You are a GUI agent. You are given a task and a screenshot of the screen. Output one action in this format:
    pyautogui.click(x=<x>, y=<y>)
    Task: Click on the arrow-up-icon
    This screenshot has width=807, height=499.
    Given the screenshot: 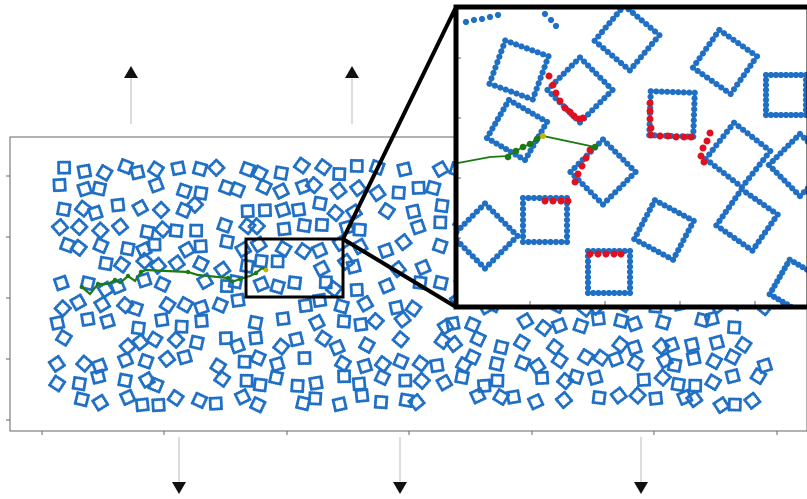 What is the action you would take?
    pyautogui.click(x=131, y=95)
    